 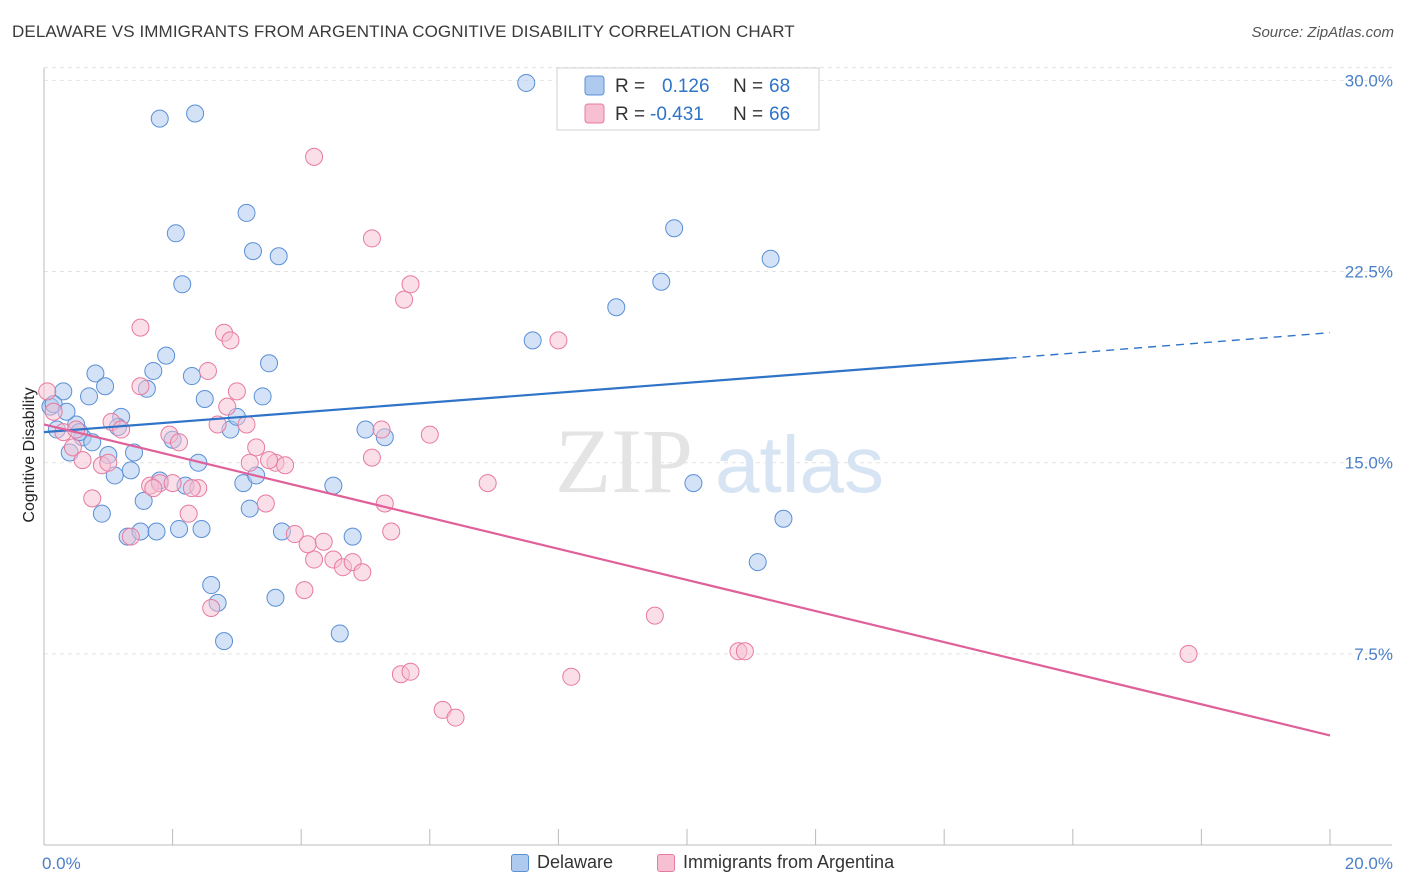 What do you see at coordinates (677, 114) in the screenshot?
I see `legend-r-value-2: -0.431` at bounding box center [677, 114].